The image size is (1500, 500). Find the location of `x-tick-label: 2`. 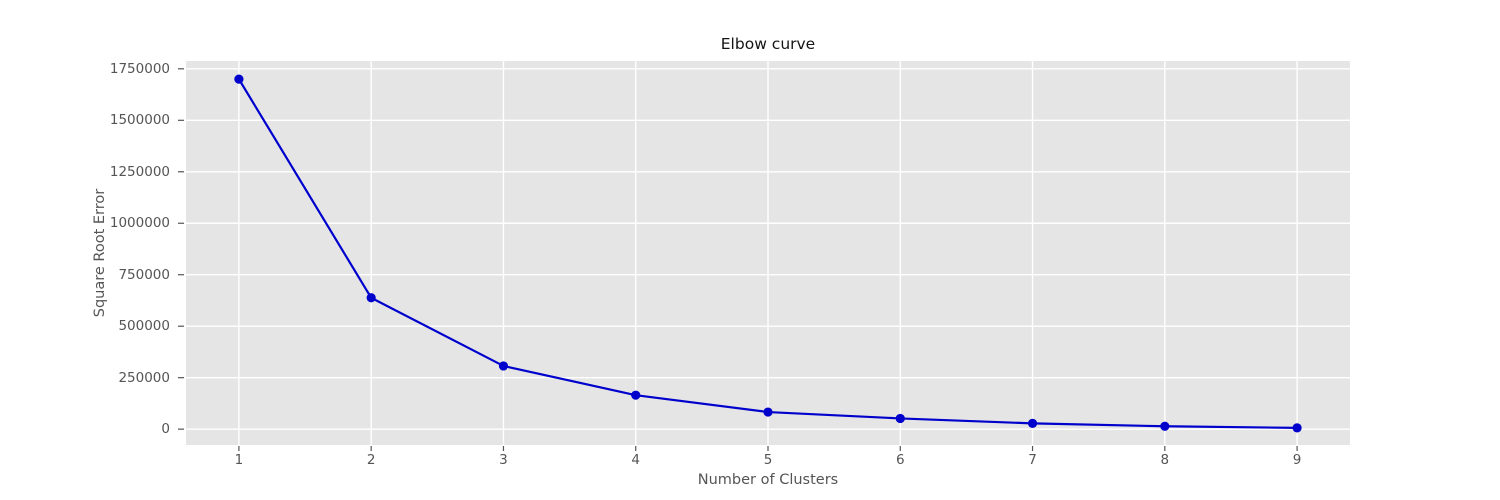

x-tick-label: 2 is located at coordinates (371, 460).